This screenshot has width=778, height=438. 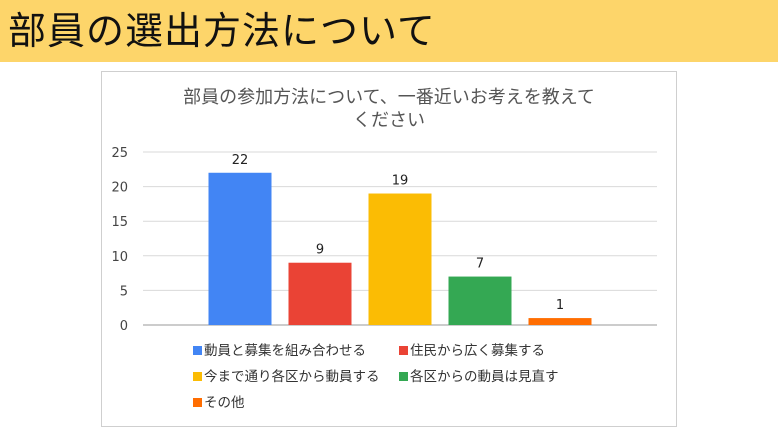 I want to click on legend-label: 各区からの動員は見直す, so click(x=484, y=377).